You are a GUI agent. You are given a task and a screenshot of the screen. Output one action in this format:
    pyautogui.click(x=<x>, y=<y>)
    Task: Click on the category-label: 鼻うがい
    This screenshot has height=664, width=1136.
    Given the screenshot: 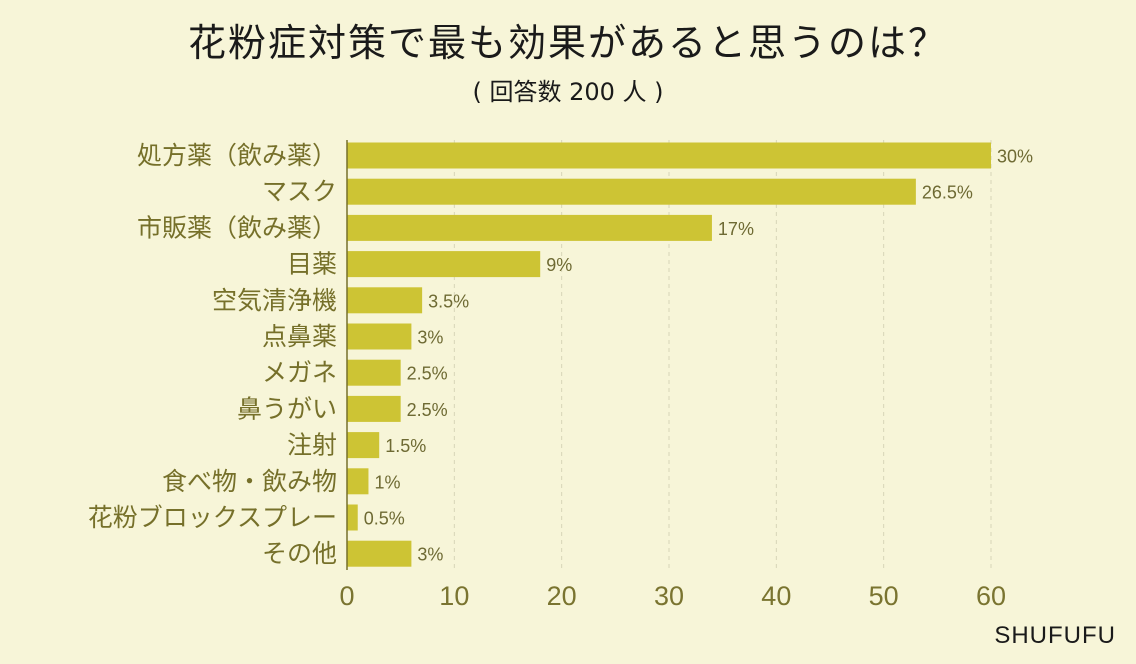 What is the action you would take?
    pyautogui.click(x=287, y=408)
    